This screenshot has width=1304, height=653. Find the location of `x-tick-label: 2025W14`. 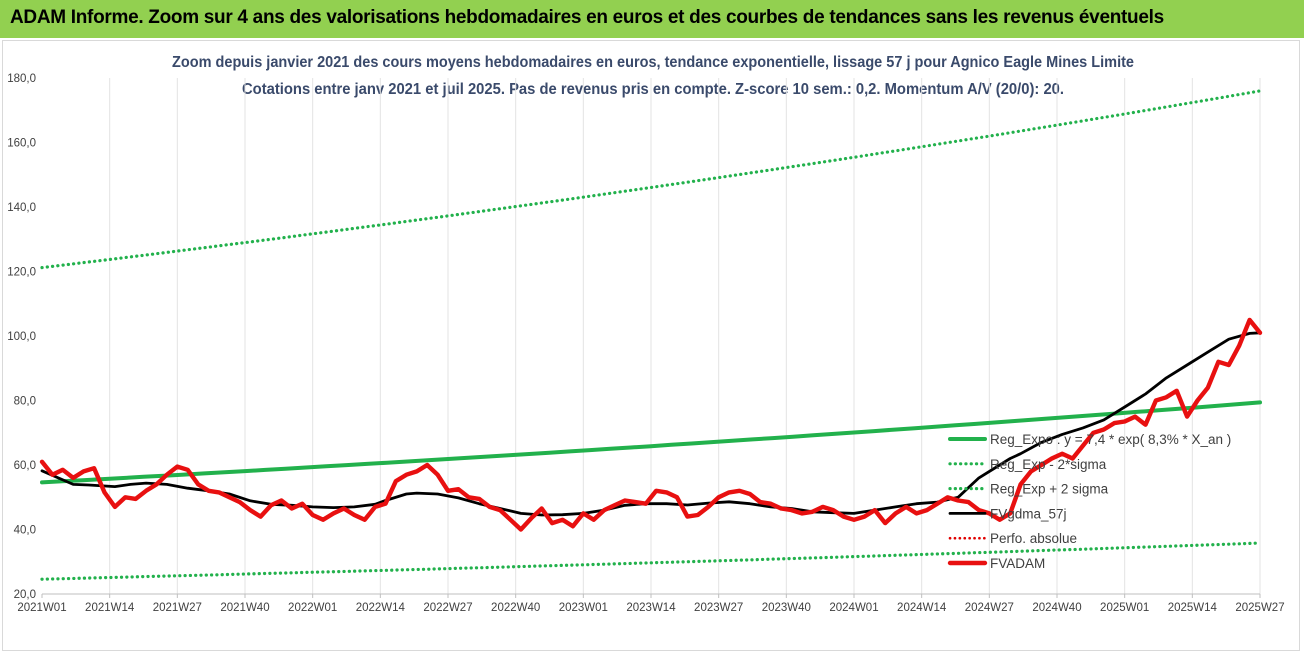

x-tick-label: 2025W14 is located at coordinates (1193, 608).